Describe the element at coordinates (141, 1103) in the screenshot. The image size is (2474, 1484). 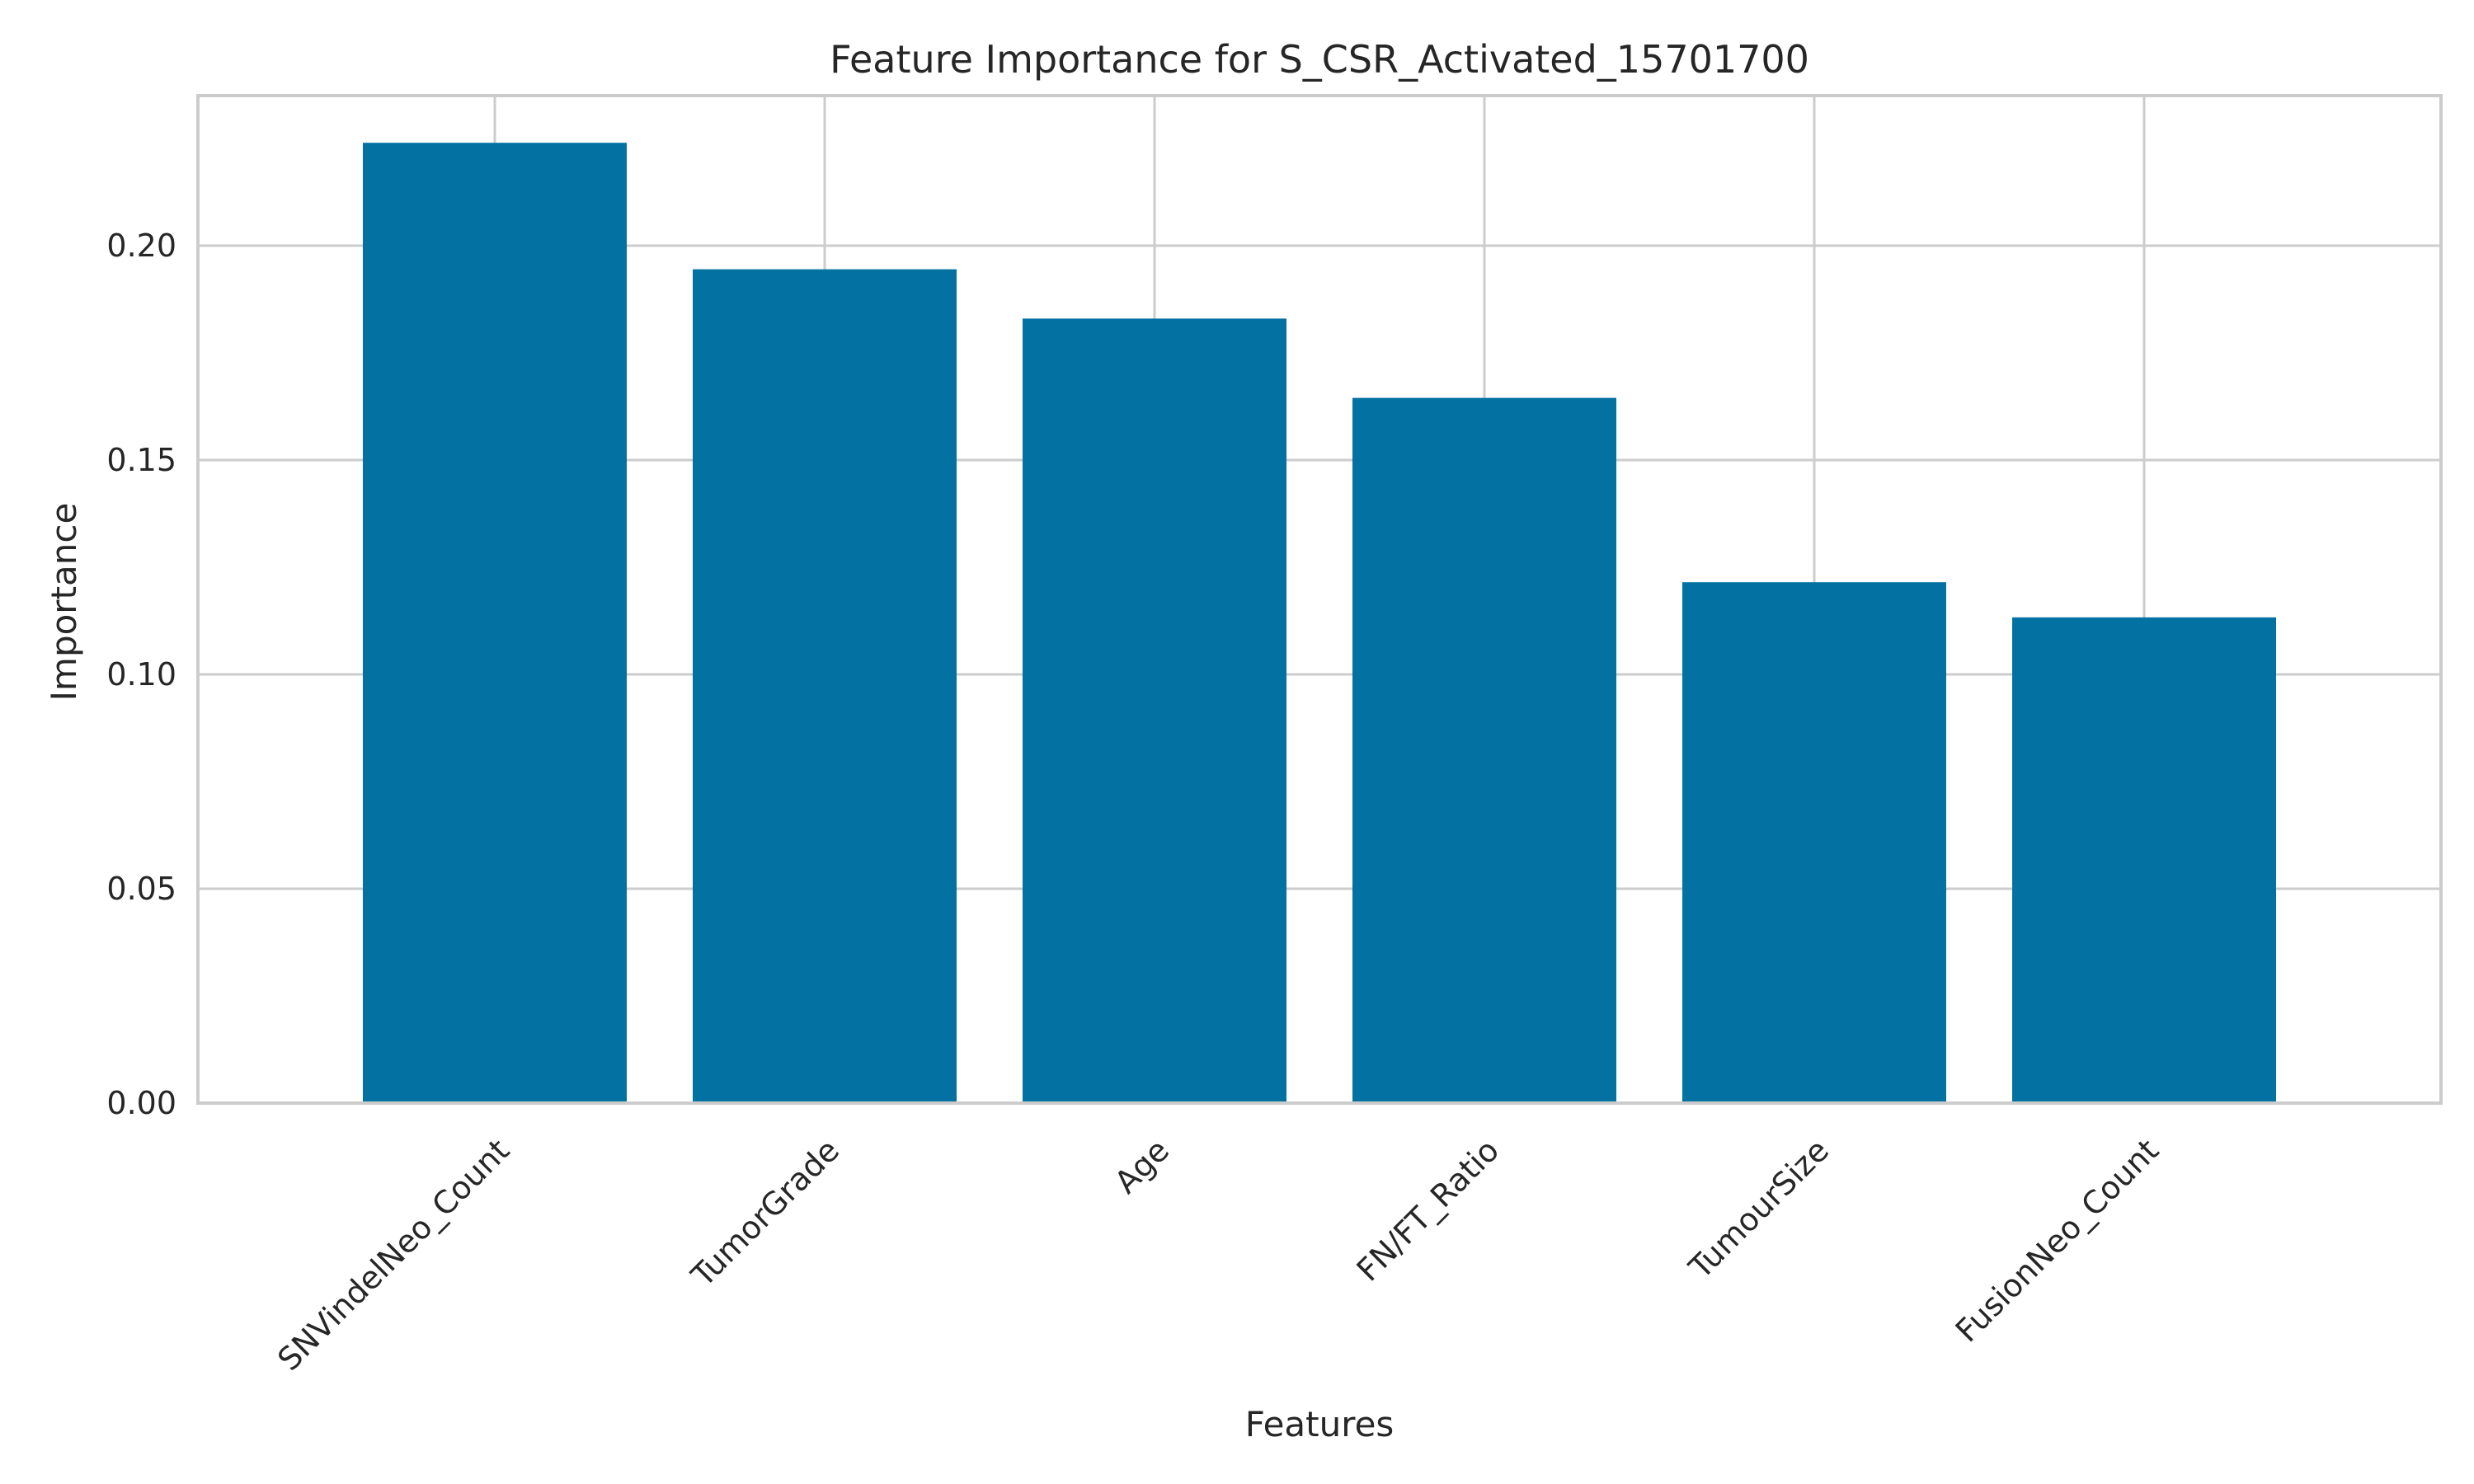
I see `y-tick-label: 0.00` at that location.